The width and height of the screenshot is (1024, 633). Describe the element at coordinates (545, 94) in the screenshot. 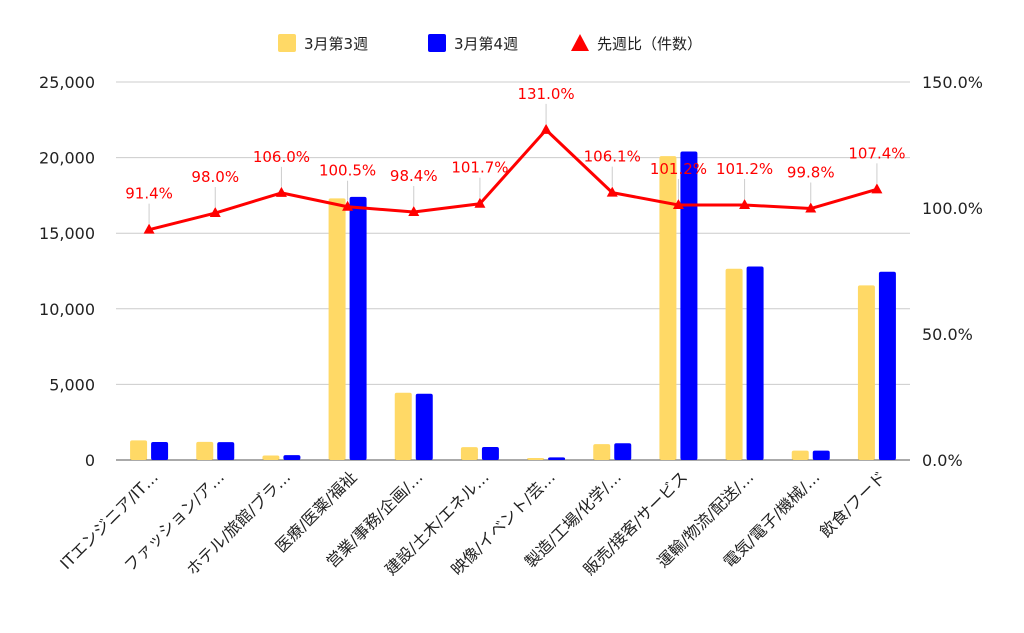

I see `ratio-data-label: 131.0%` at that location.